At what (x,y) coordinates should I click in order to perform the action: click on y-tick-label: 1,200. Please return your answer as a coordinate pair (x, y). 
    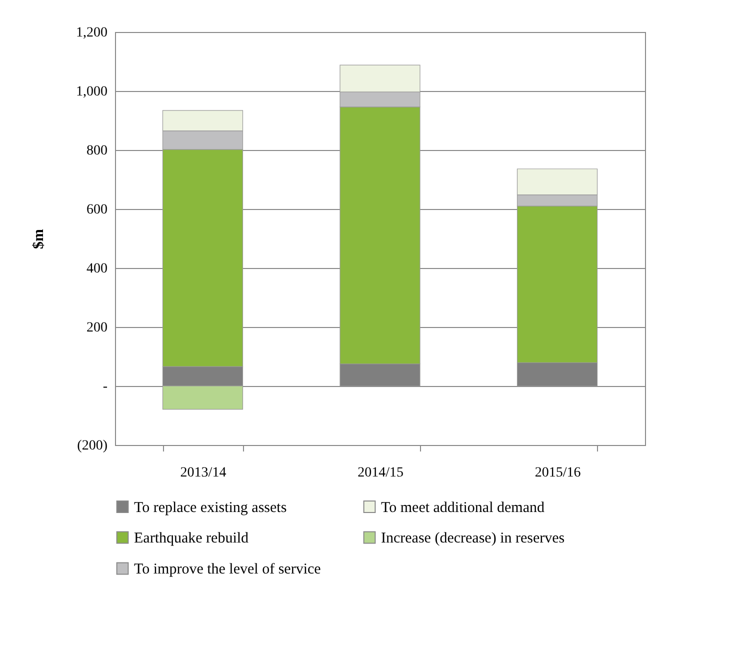
    Looking at the image, I should click on (92, 33).